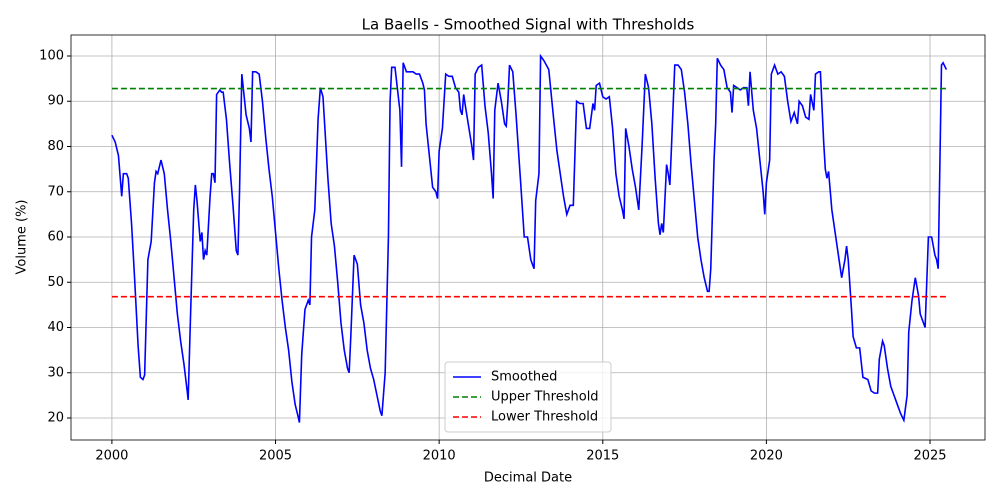 The width and height of the screenshot is (1000, 504). Describe the element at coordinates (929, 456) in the screenshot. I see `x-tick-label: 2025` at that location.